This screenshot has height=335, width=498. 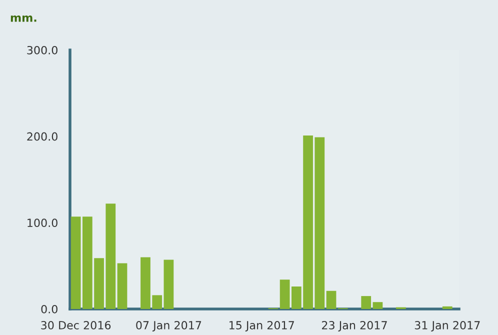 I want to click on x-tick-label: 15 Jan 2017, so click(x=262, y=326).